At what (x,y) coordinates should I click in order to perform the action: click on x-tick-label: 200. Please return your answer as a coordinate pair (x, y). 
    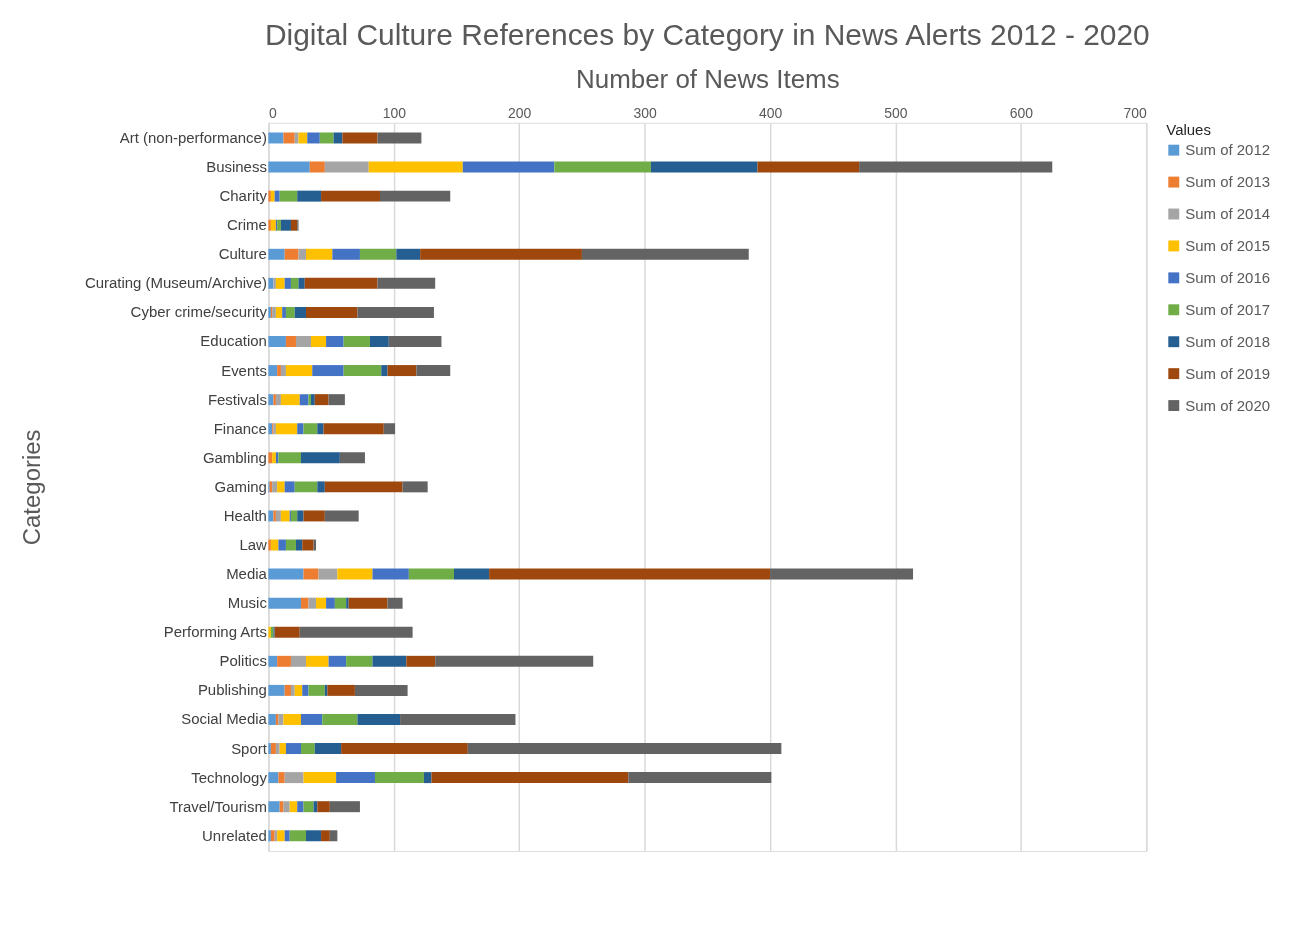
    Looking at the image, I should click on (520, 113).